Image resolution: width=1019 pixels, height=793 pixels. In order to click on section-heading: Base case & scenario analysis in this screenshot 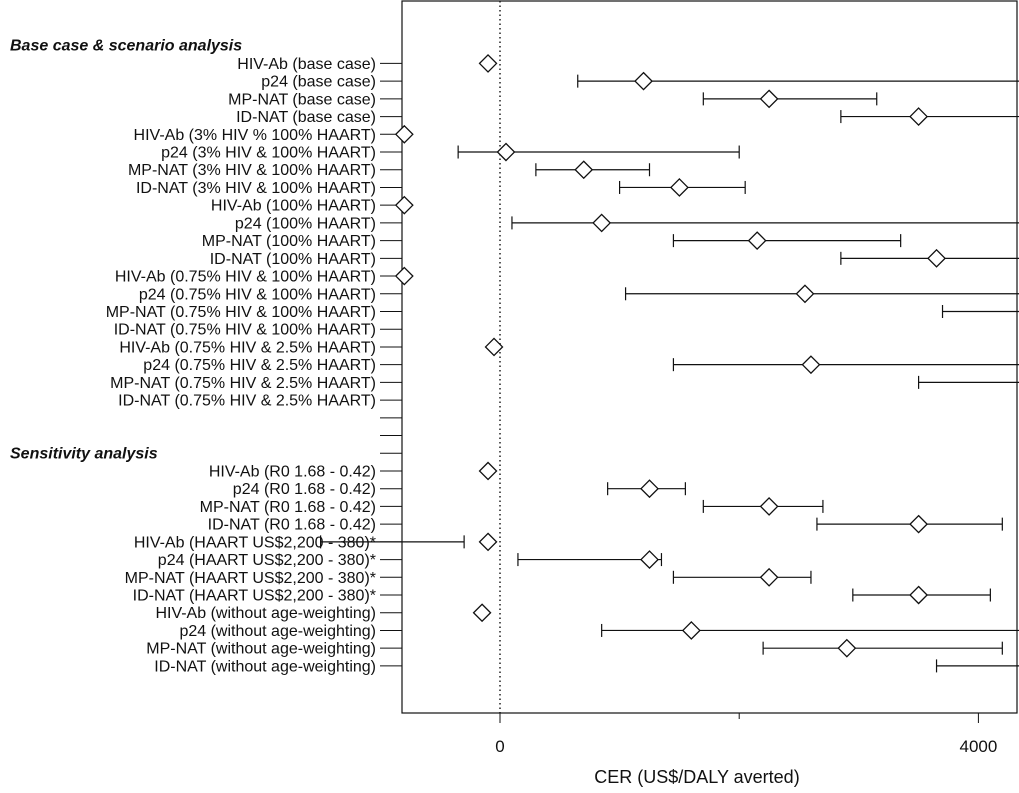, I will do `click(126, 46)`.